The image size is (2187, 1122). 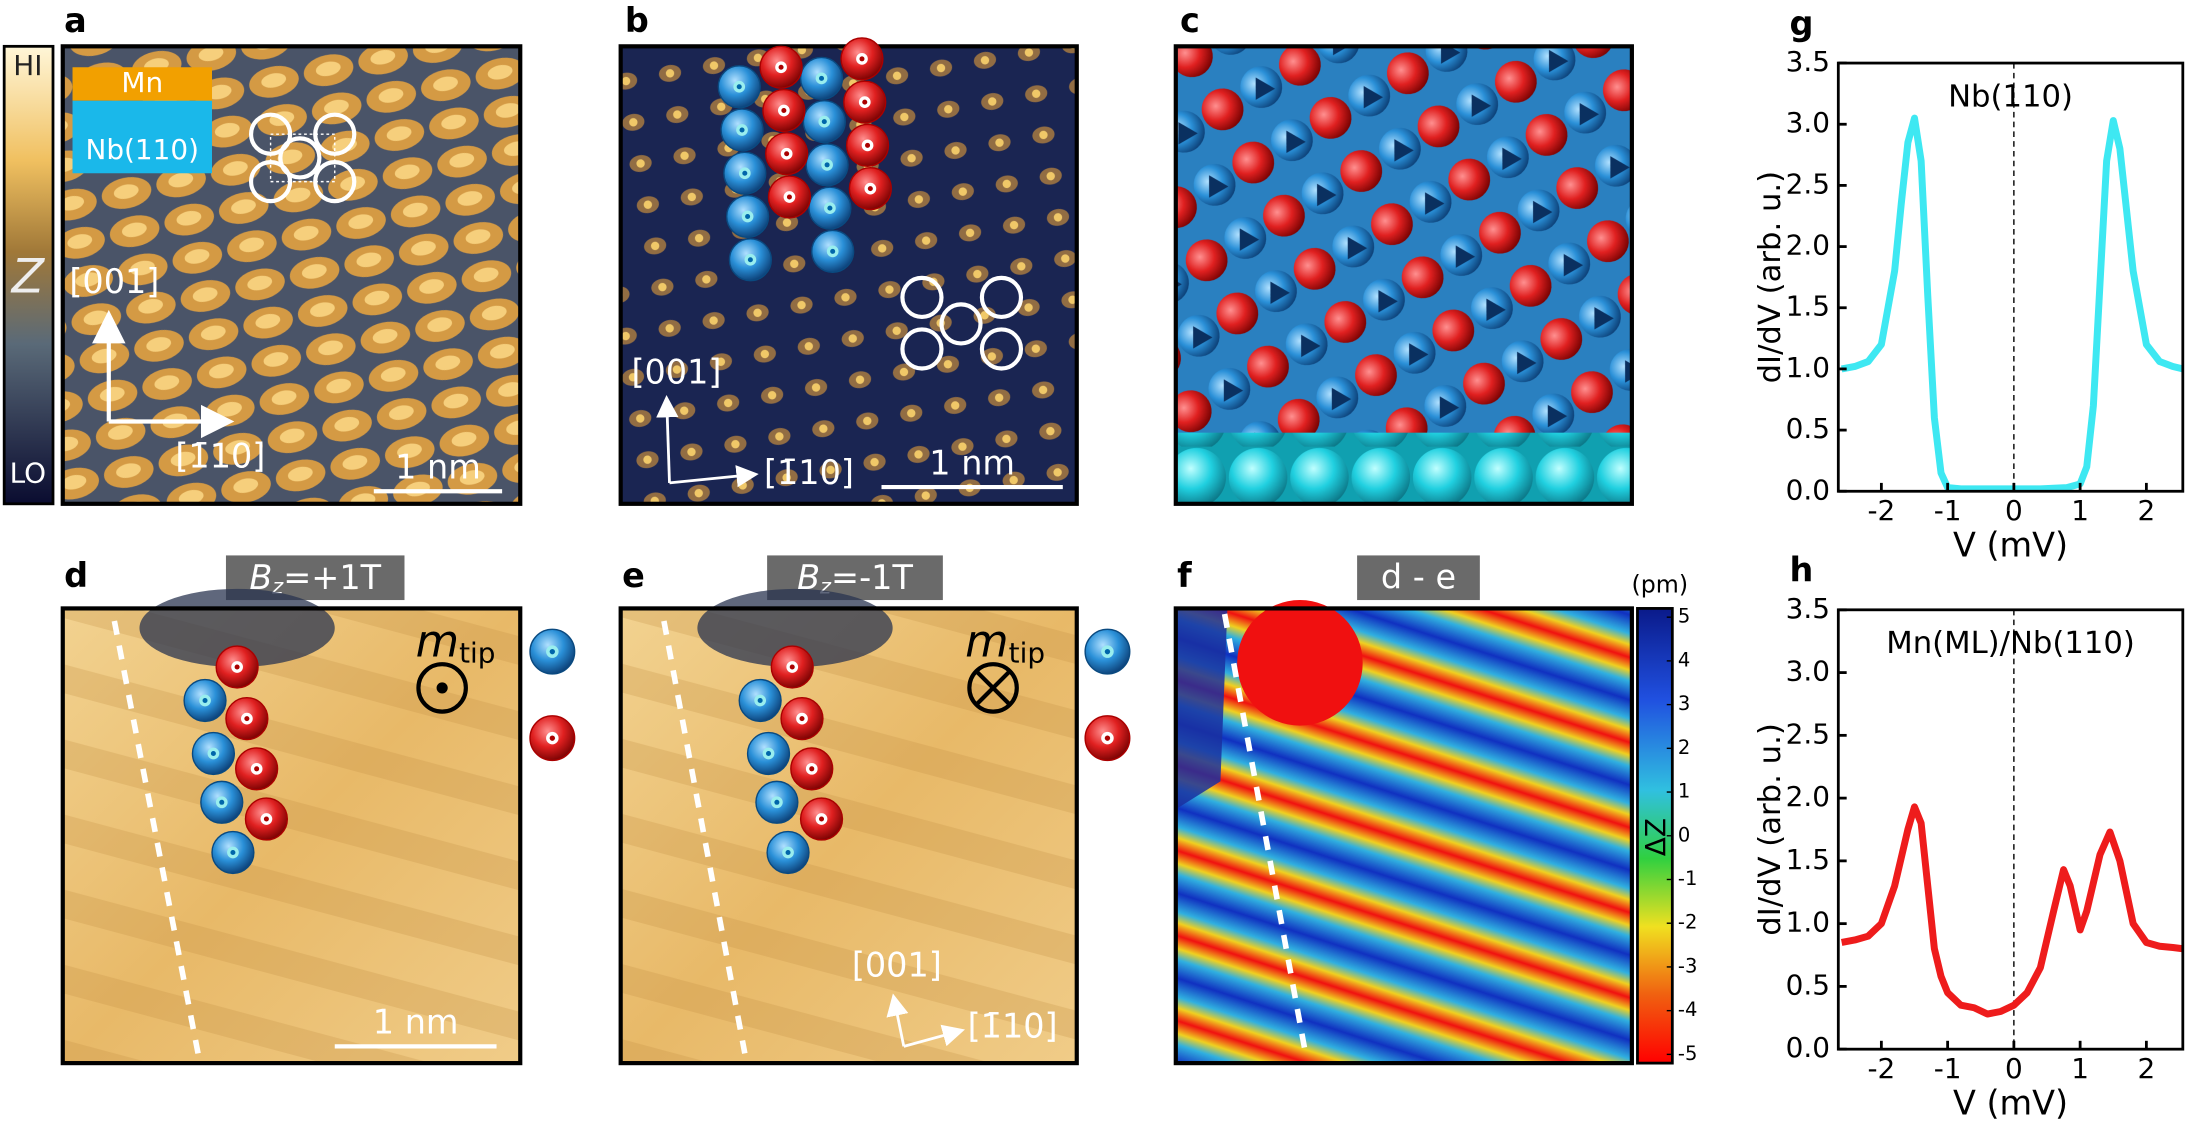 What do you see at coordinates (262, 253) in the screenshot?
I see `panel-a: a HI Z LO Mn Nb(110) [001] [1̄10] 1 nm` at bounding box center [262, 253].